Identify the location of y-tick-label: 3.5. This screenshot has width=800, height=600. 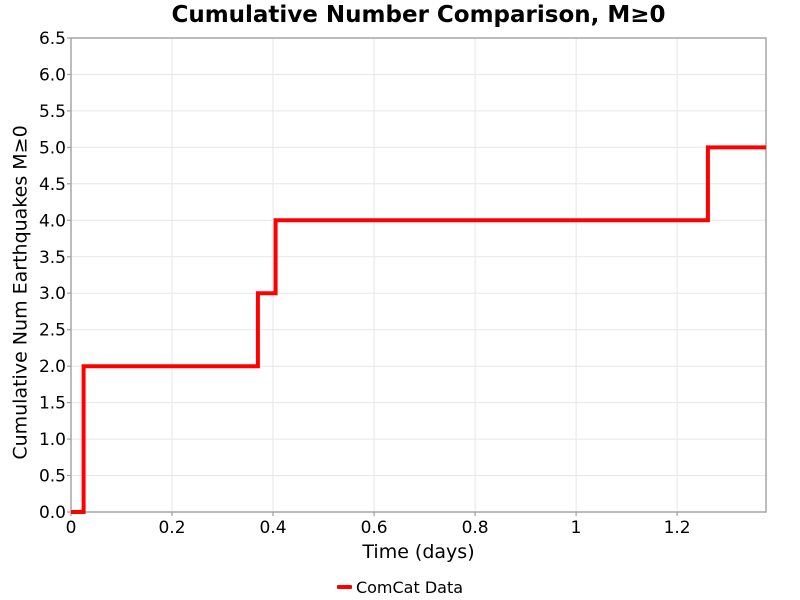
(52, 258).